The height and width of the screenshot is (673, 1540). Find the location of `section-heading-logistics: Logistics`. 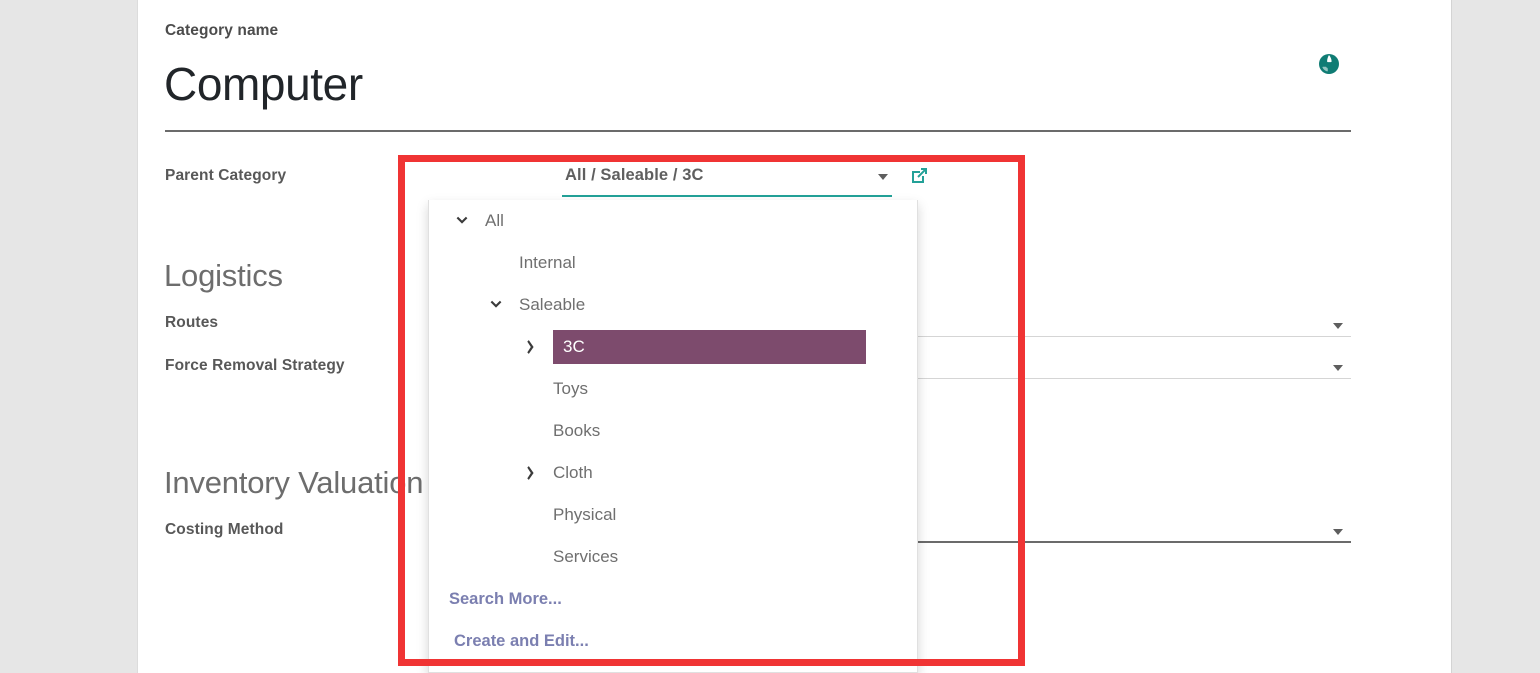

section-heading-logistics: Logistics is located at coordinates (223, 275).